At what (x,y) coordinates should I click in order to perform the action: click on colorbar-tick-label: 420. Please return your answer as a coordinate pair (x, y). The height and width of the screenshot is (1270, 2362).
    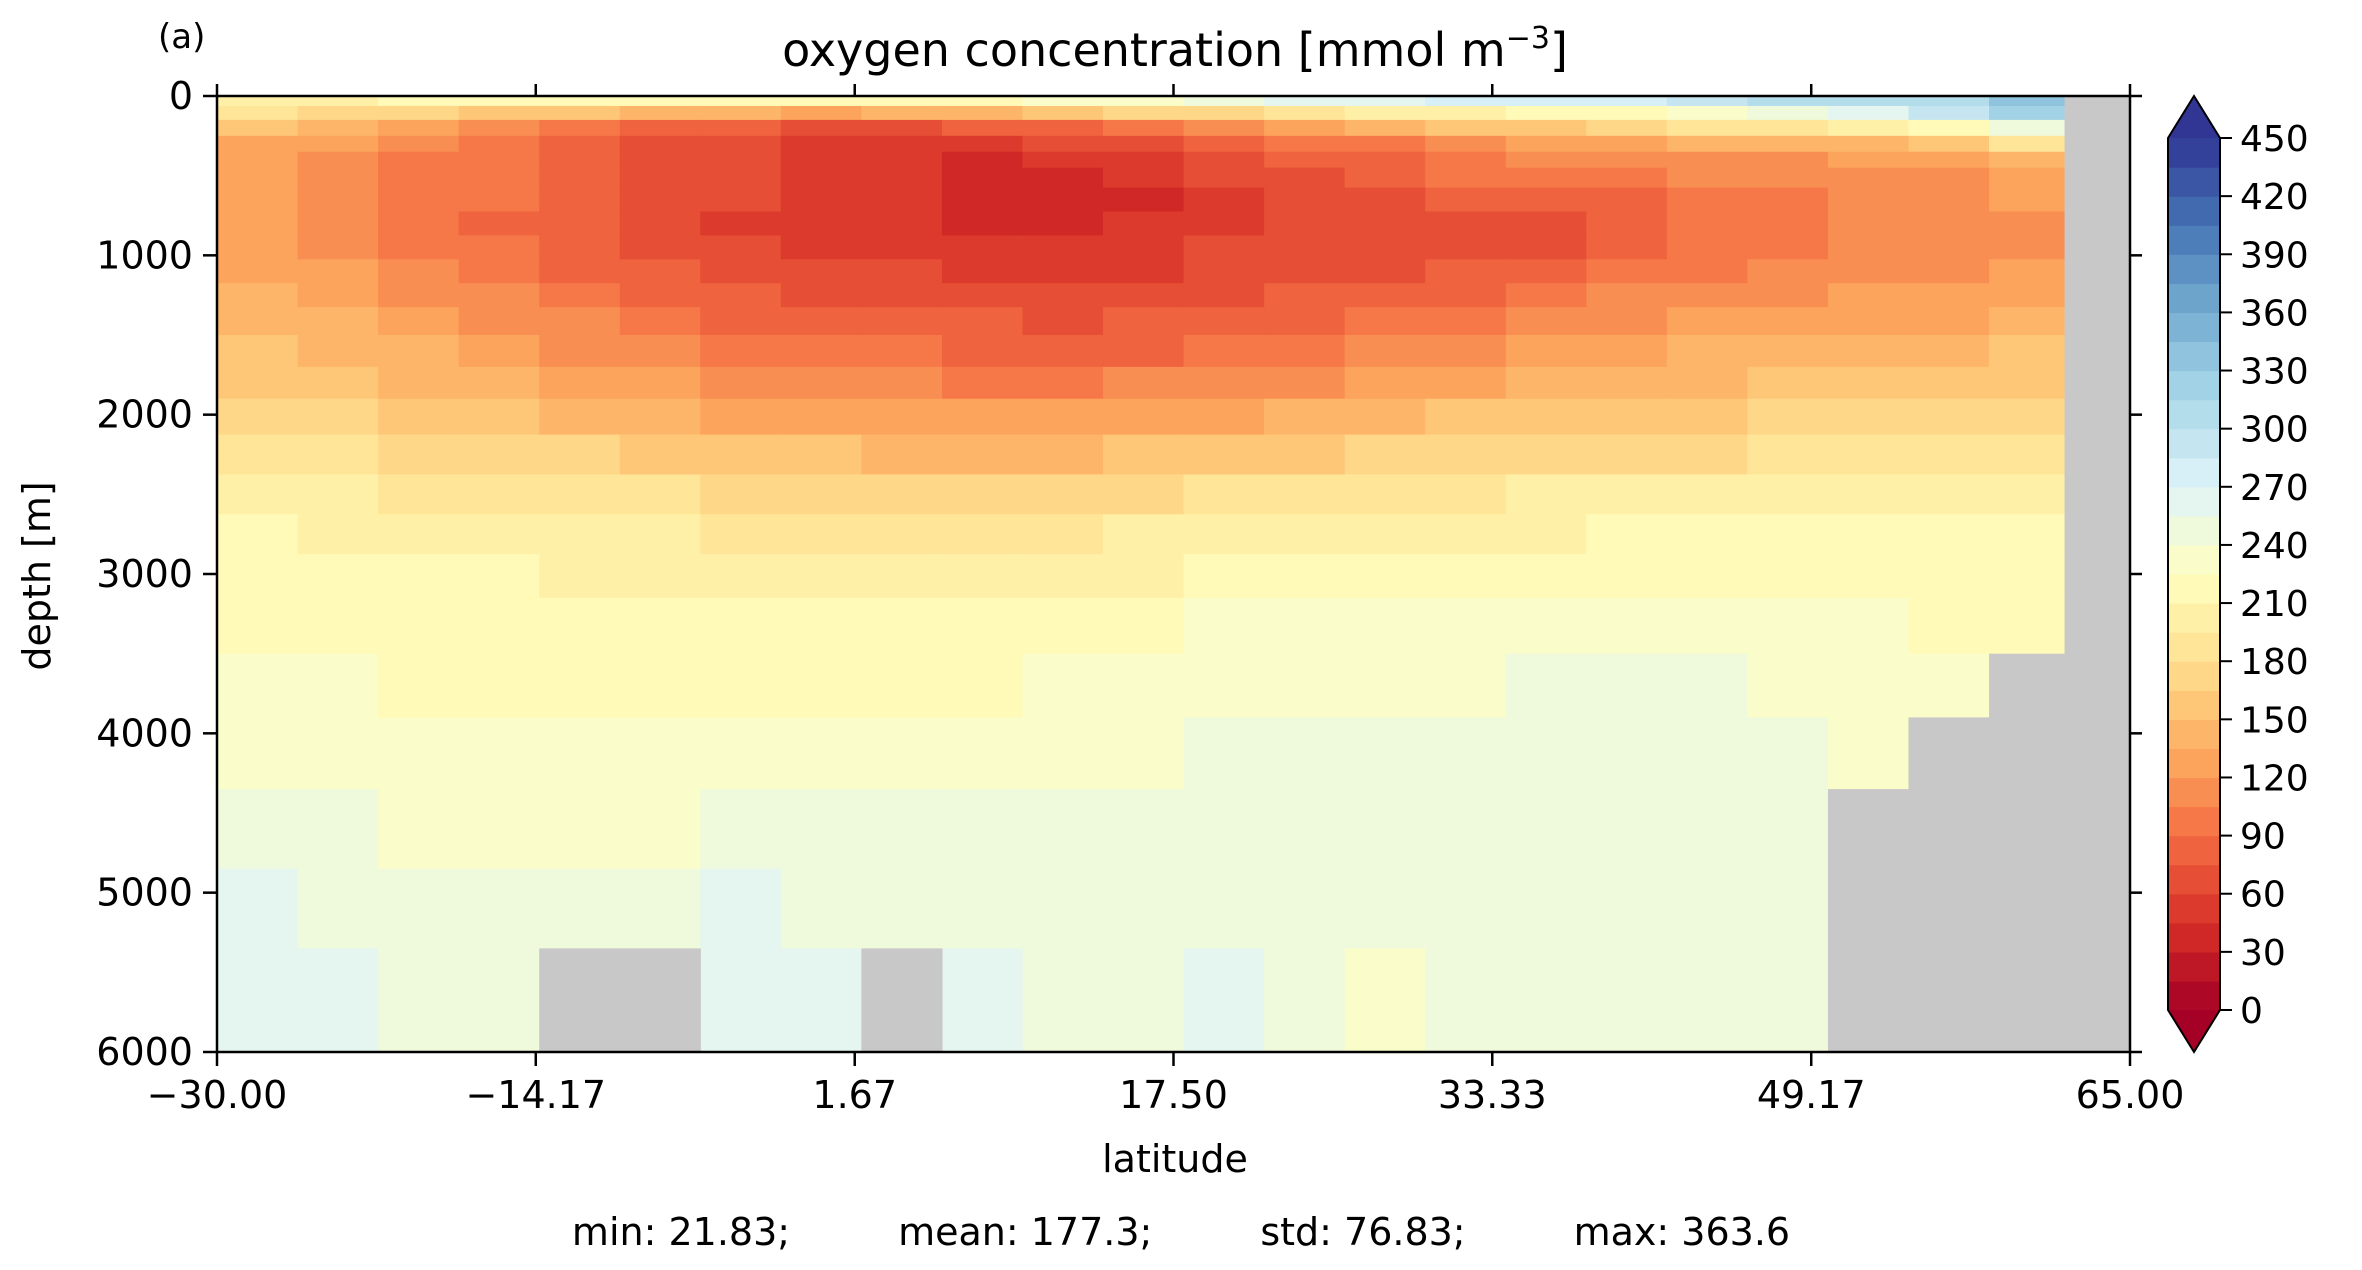
    Looking at the image, I should click on (2274, 197).